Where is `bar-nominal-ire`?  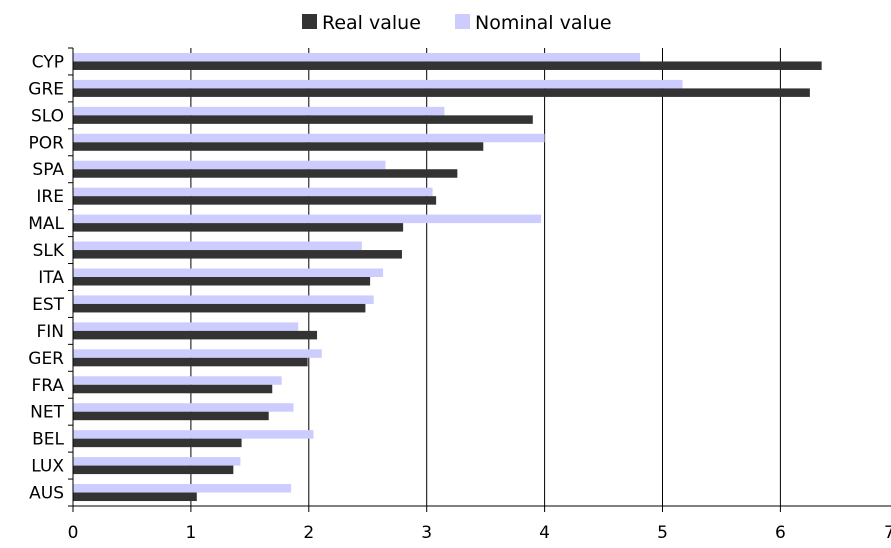 bar-nominal-ire is located at coordinates (253, 192).